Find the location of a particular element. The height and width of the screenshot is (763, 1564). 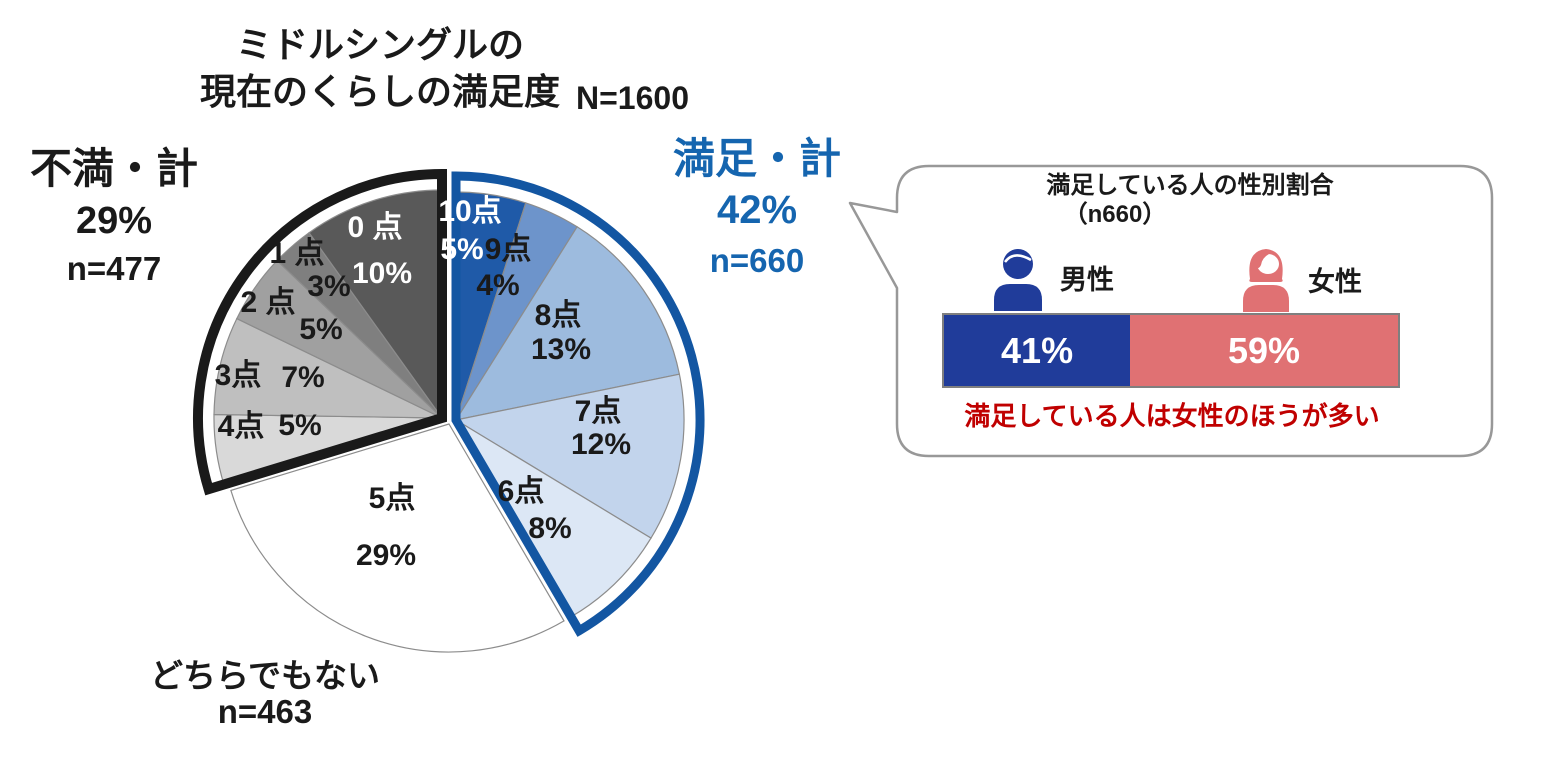

male-label: 男性 is located at coordinates (1087, 280).